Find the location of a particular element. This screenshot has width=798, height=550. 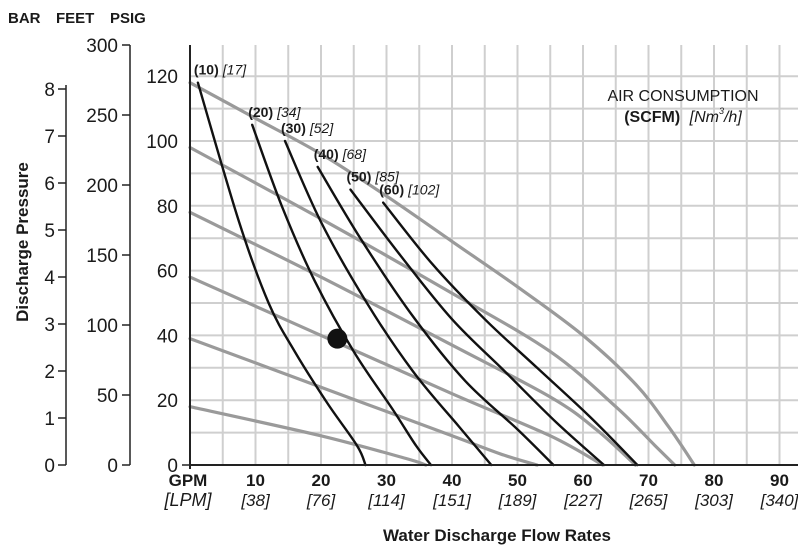

bar-tick-label: 2 is located at coordinates (49, 372).